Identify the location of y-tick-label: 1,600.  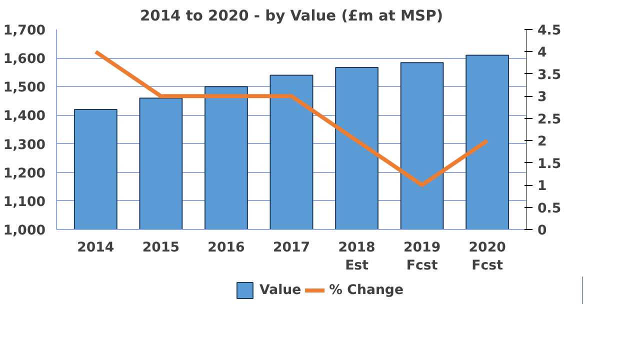
(24, 60).